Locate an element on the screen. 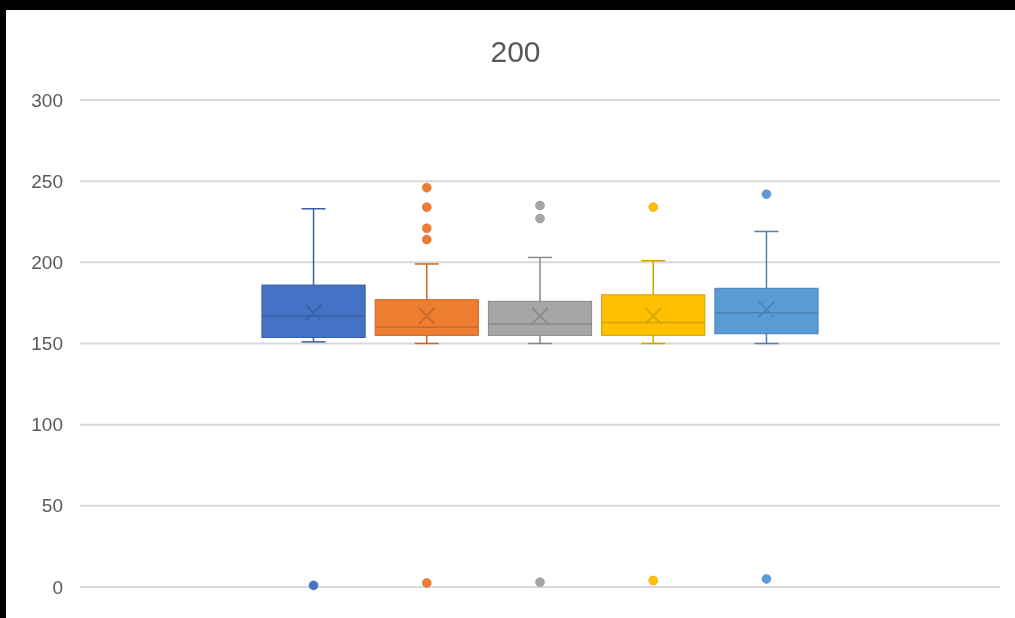 The height and width of the screenshot is (618, 1015). chart-title: 200 is located at coordinates (515, 51).